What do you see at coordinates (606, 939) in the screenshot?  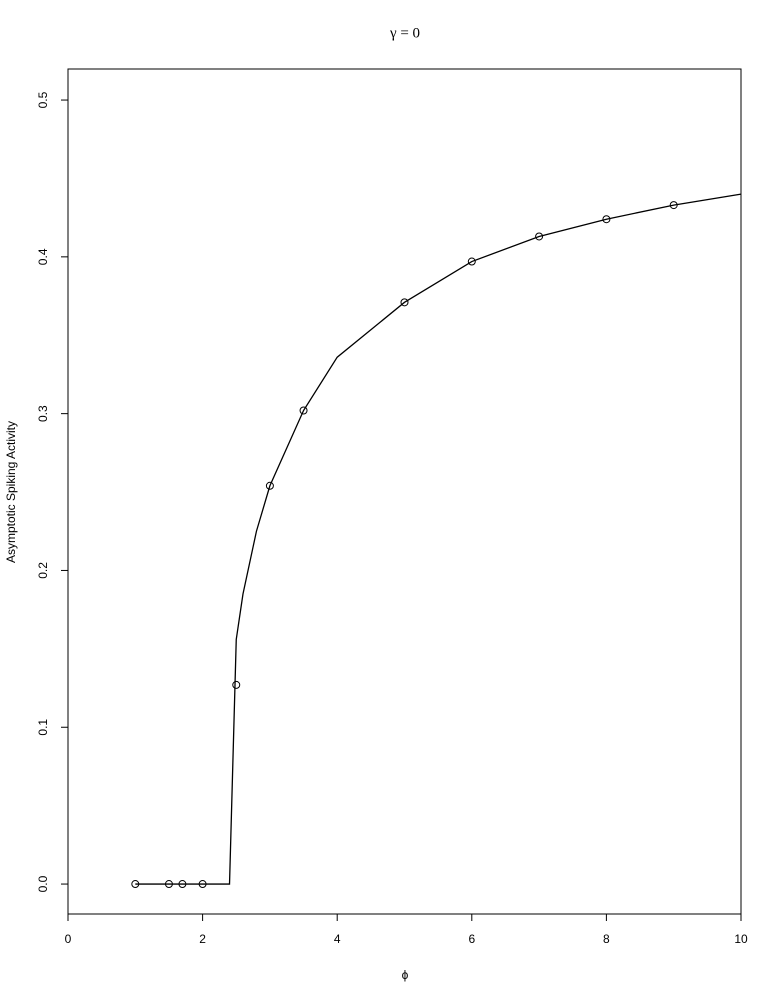 I see `x-tick-label: 8` at bounding box center [606, 939].